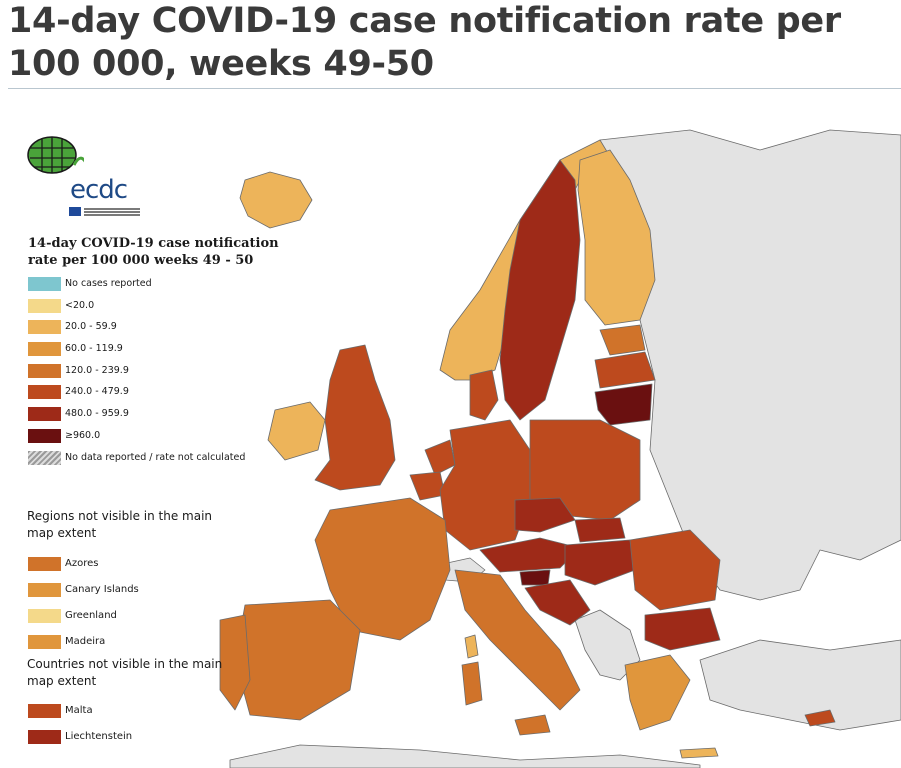  I want to click on ecdc-logo: ecdc, so click(82, 176).